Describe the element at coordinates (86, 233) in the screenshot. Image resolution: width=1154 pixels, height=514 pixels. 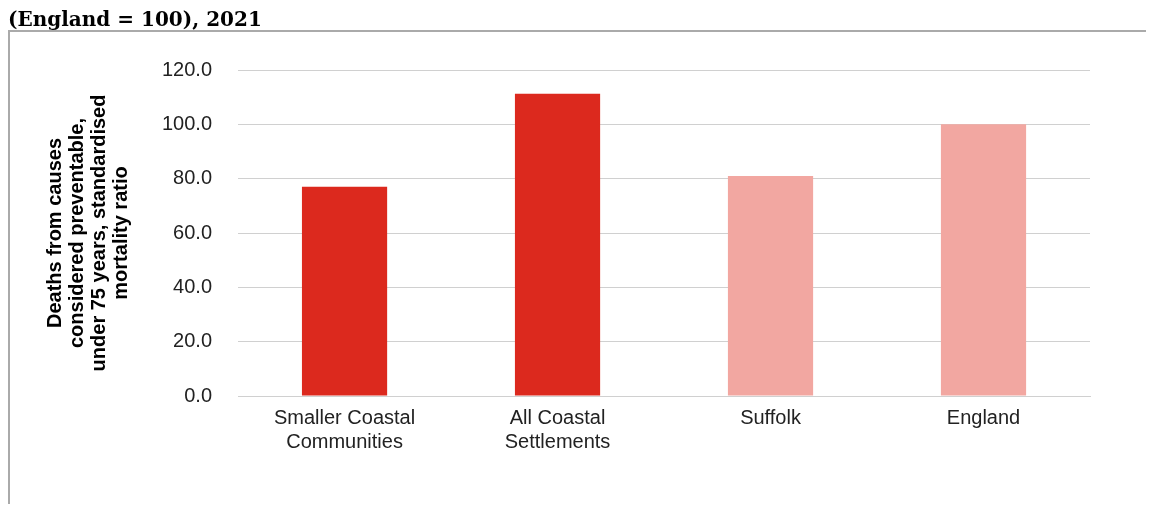
I see `y-axis-title: Deaths from causes considered preventable, under 75 years, standardised mortality ratio` at that location.